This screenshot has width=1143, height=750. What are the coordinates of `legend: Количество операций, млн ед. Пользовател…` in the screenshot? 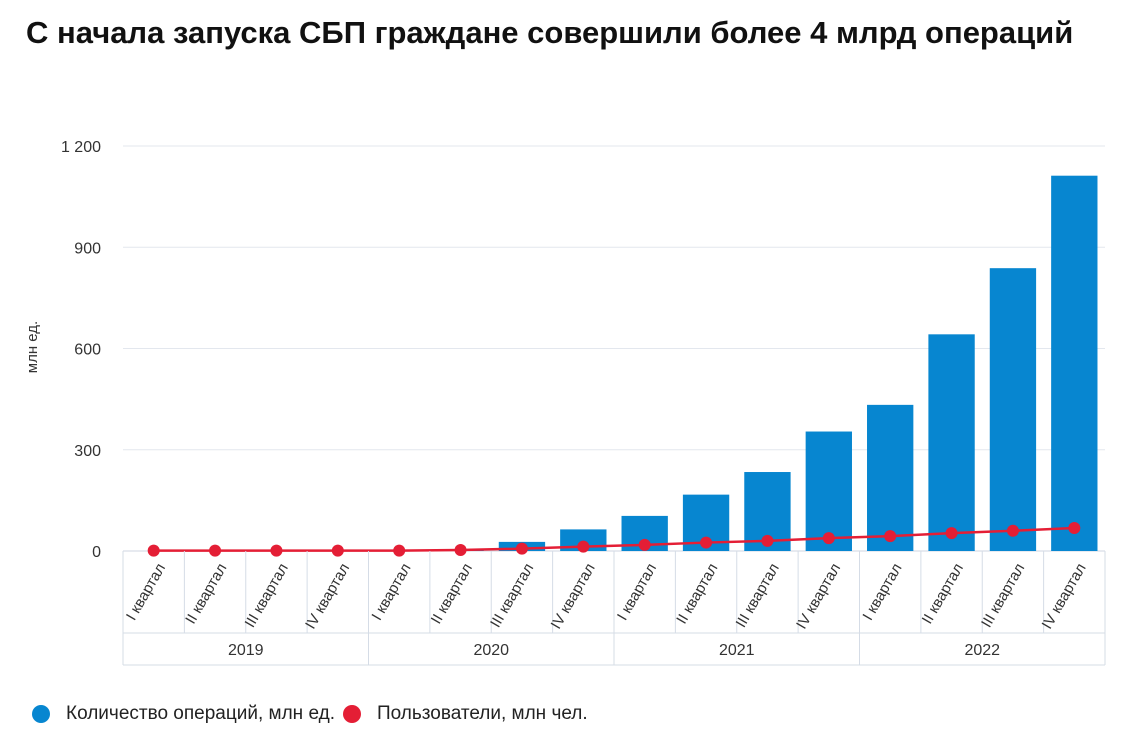 It's located at (314, 714).